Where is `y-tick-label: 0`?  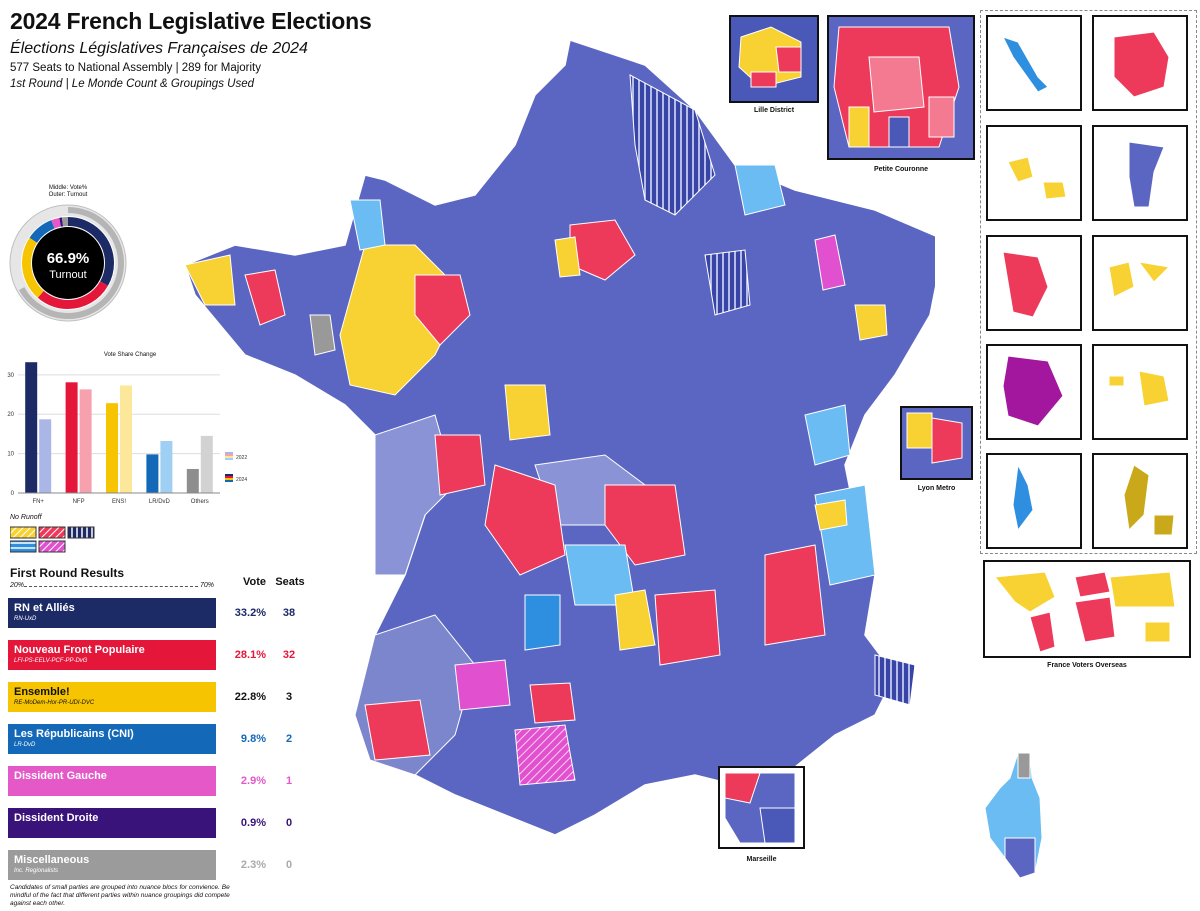 y-tick-label: 0 is located at coordinates (13, 494).